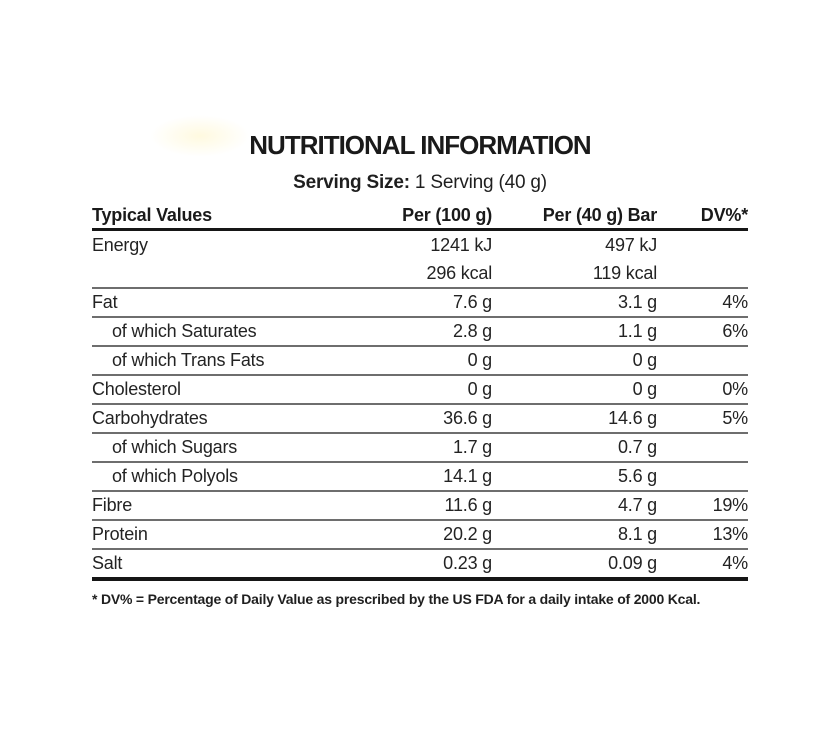 The image size is (840, 740). What do you see at coordinates (478, 182) in the screenshot?
I see `serving-size-value: 1 Serving (40 g)` at bounding box center [478, 182].